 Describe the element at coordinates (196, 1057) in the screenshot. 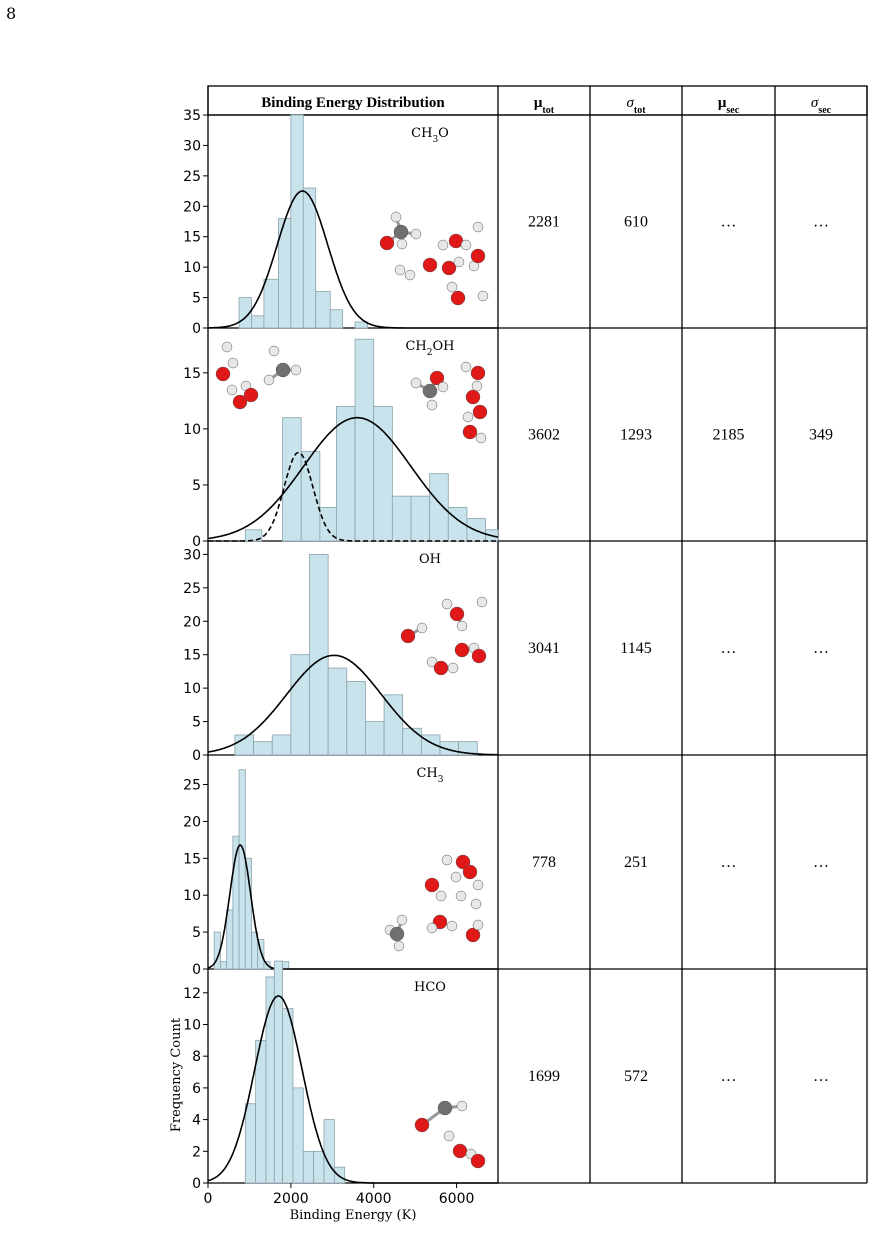

I see `y-tick-label: 8` at that location.